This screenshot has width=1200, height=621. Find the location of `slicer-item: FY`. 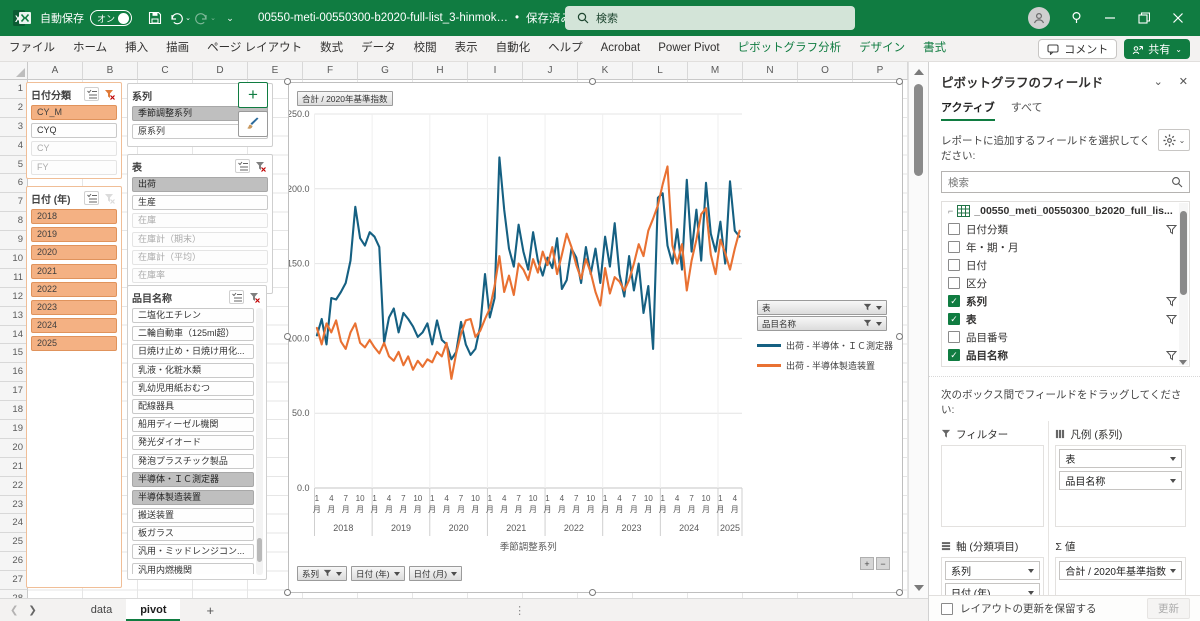

slicer-item: FY is located at coordinates (74, 167).